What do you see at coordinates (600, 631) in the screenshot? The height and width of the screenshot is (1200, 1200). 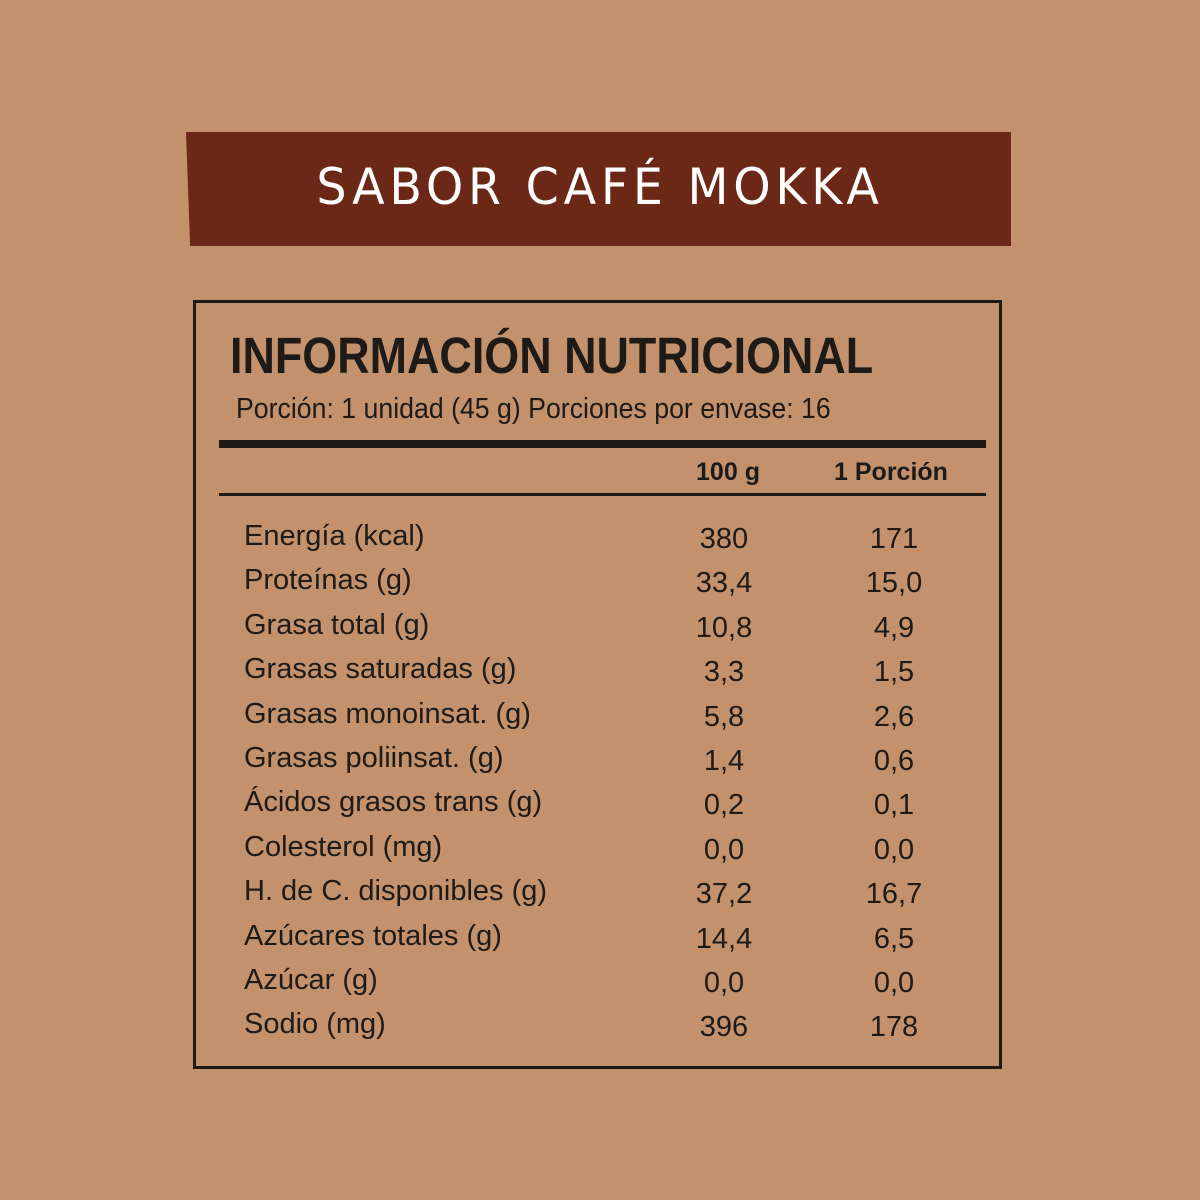 I see `table-row: Grasa total (g) 10,8 4,9` at bounding box center [600, 631].